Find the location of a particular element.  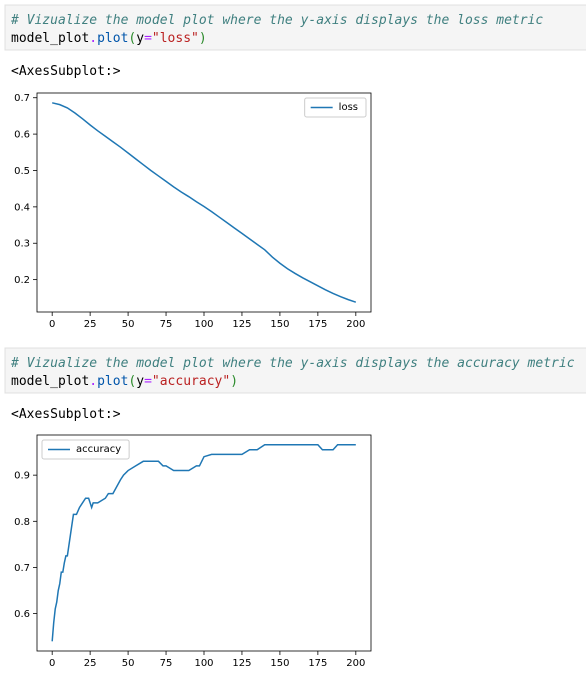

y-tick-label: 0.8 is located at coordinates (22, 522).